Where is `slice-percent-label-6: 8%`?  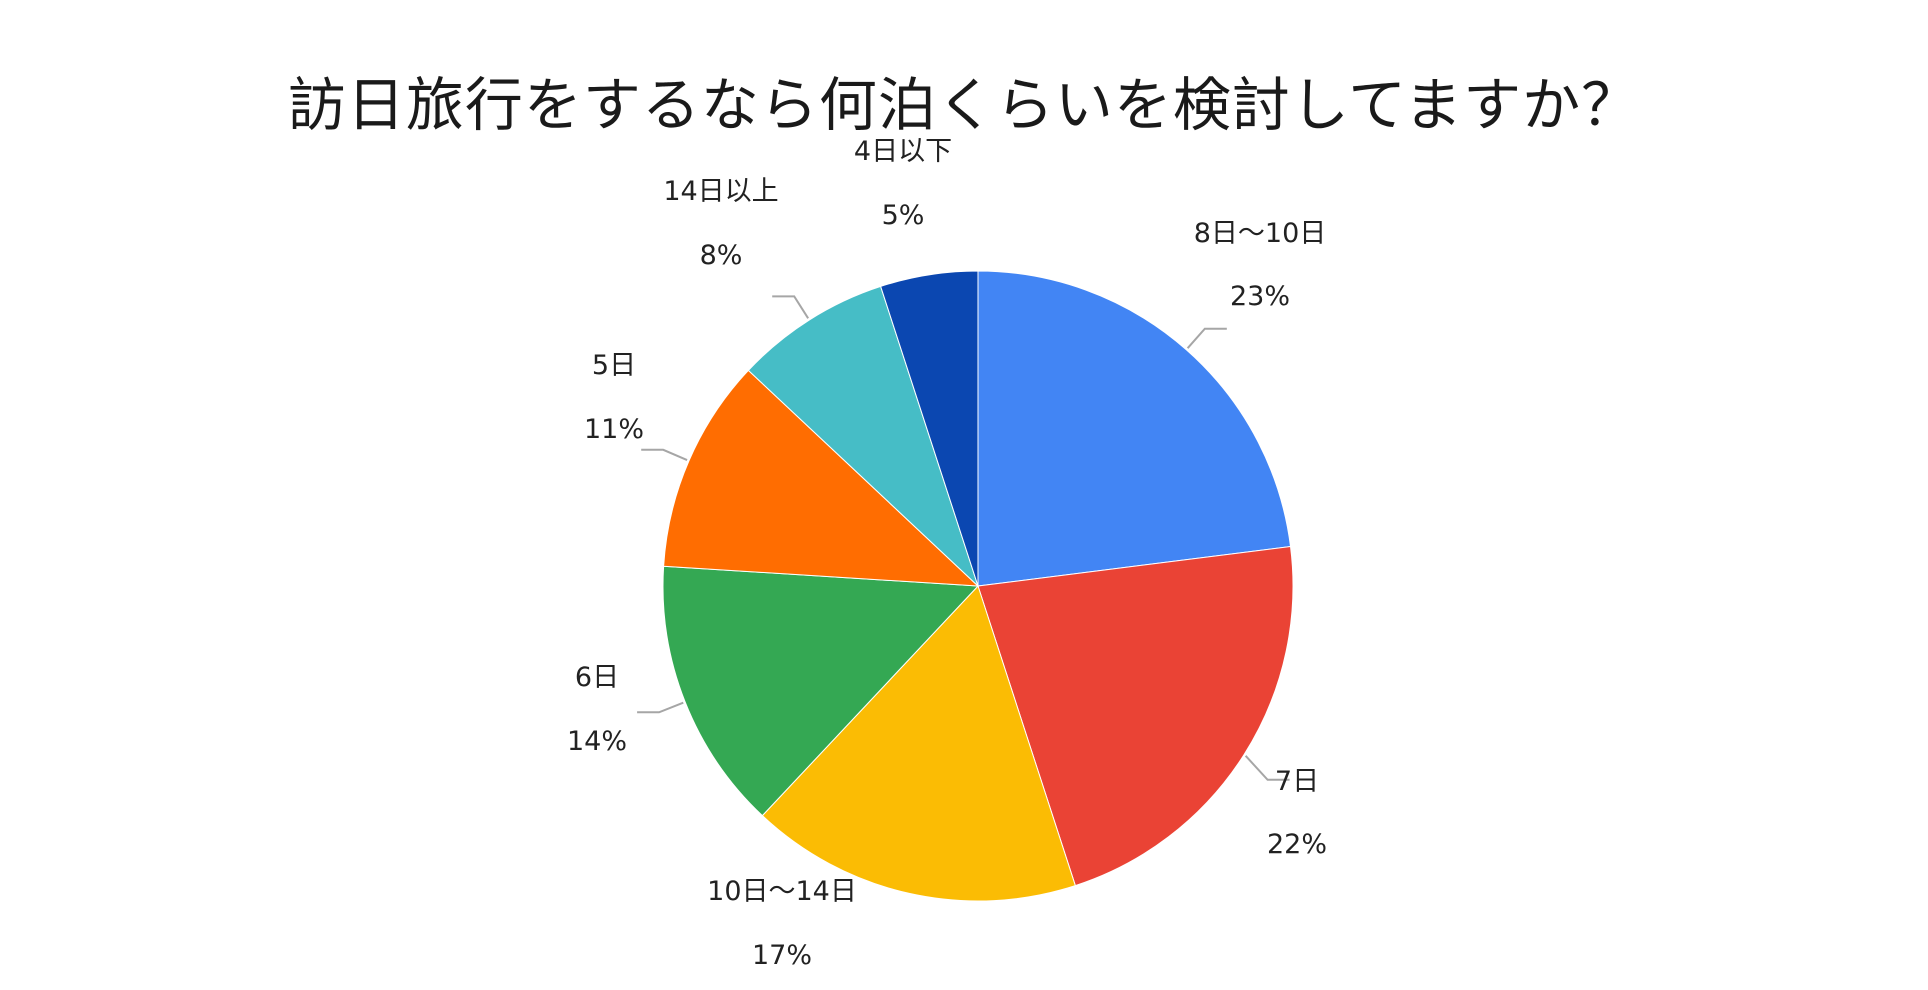
slice-percent-label-6: 8% is located at coordinates (721, 255).